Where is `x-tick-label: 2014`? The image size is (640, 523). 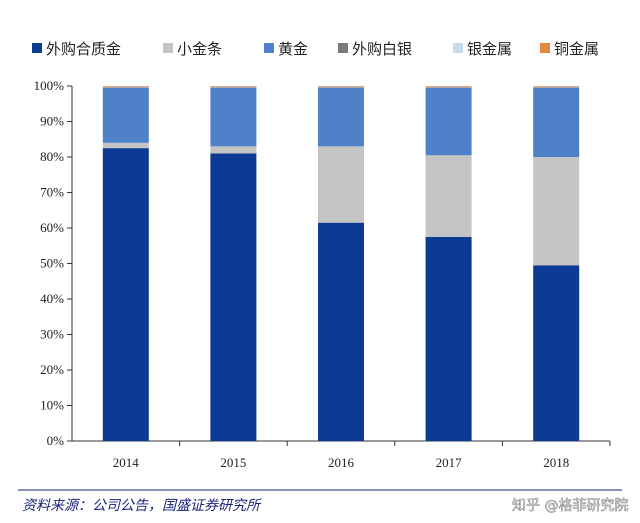
x-tick-label: 2014 is located at coordinates (126, 462).